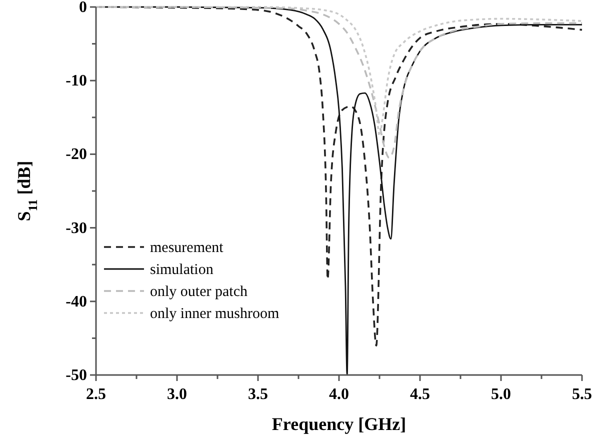 Image resolution: width=611 pixels, height=442 pixels. What do you see at coordinates (76, 81) in the screenshot?
I see `y-tick-label: -10` at bounding box center [76, 81].